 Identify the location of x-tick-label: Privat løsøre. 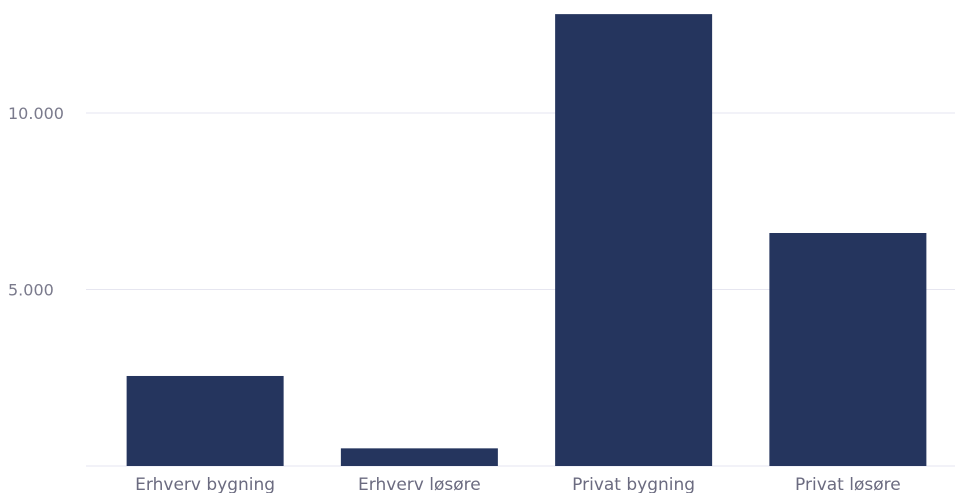
(848, 484).